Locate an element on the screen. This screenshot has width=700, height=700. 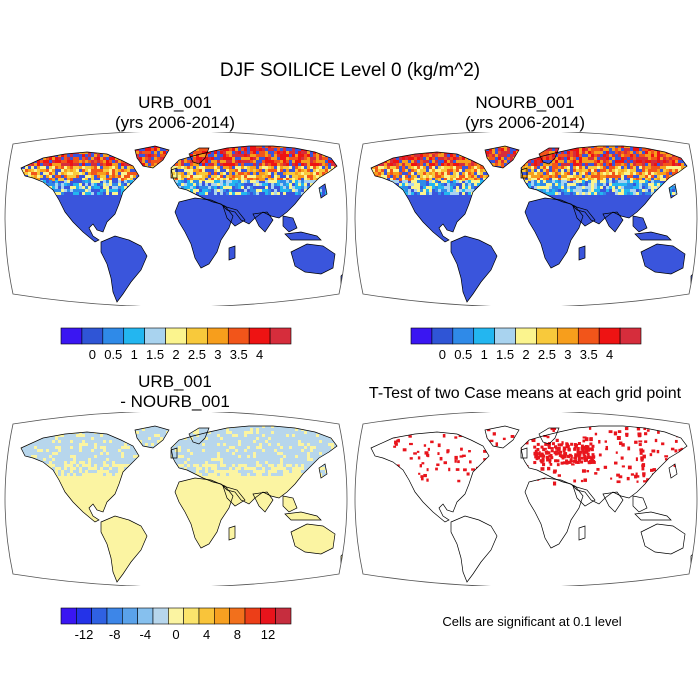
map-ttest is located at coordinates (526, 499).